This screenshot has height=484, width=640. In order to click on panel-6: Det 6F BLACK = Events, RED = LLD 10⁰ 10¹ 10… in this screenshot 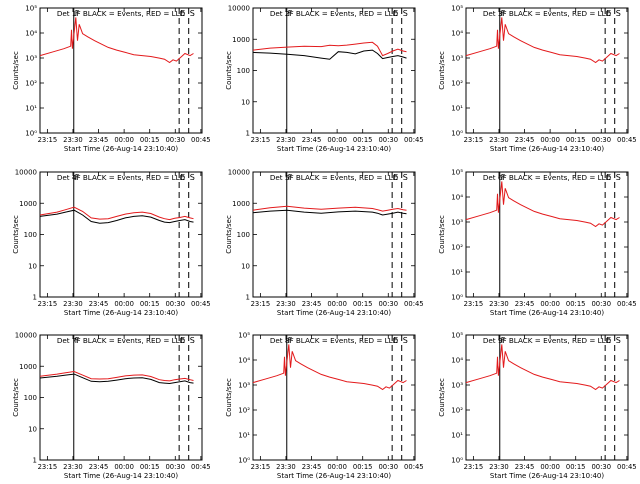, I will do `click(537, 243)`.